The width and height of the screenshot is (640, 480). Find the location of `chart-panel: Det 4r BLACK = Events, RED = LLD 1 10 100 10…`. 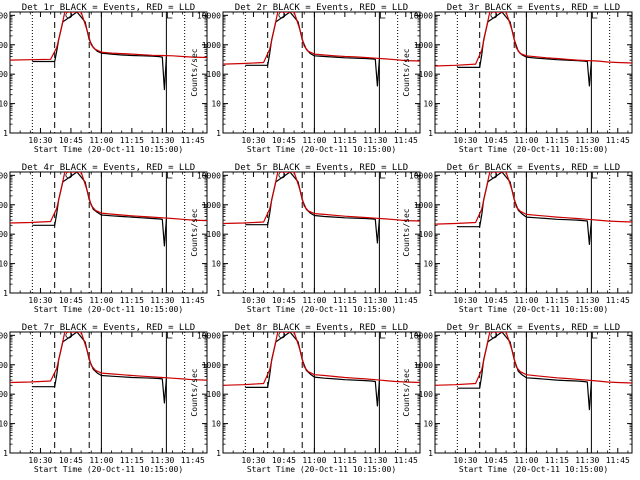

chart-panel: Det 4r BLACK = Events, RED = LLD 1 10 100 10… is located at coordinates (104, 238).